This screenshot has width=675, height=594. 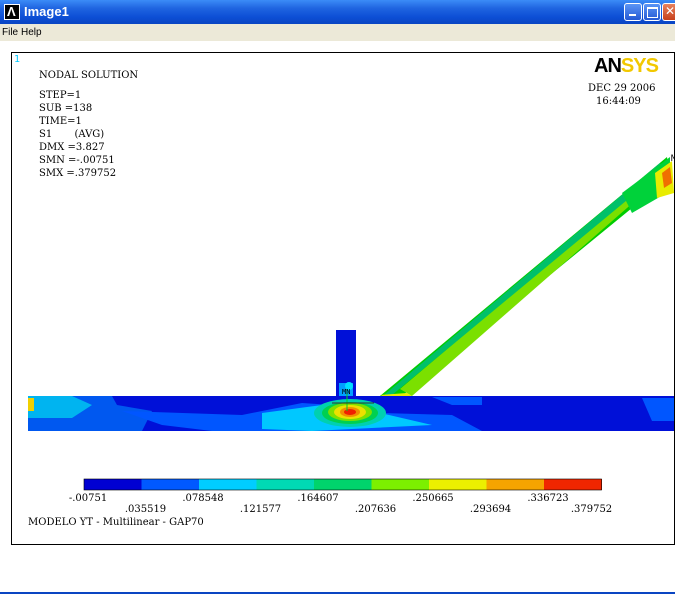 What do you see at coordinates (202, 498) in the screenshot?
I see `legend-label-top: .078548` at bounding box center [202, 498].